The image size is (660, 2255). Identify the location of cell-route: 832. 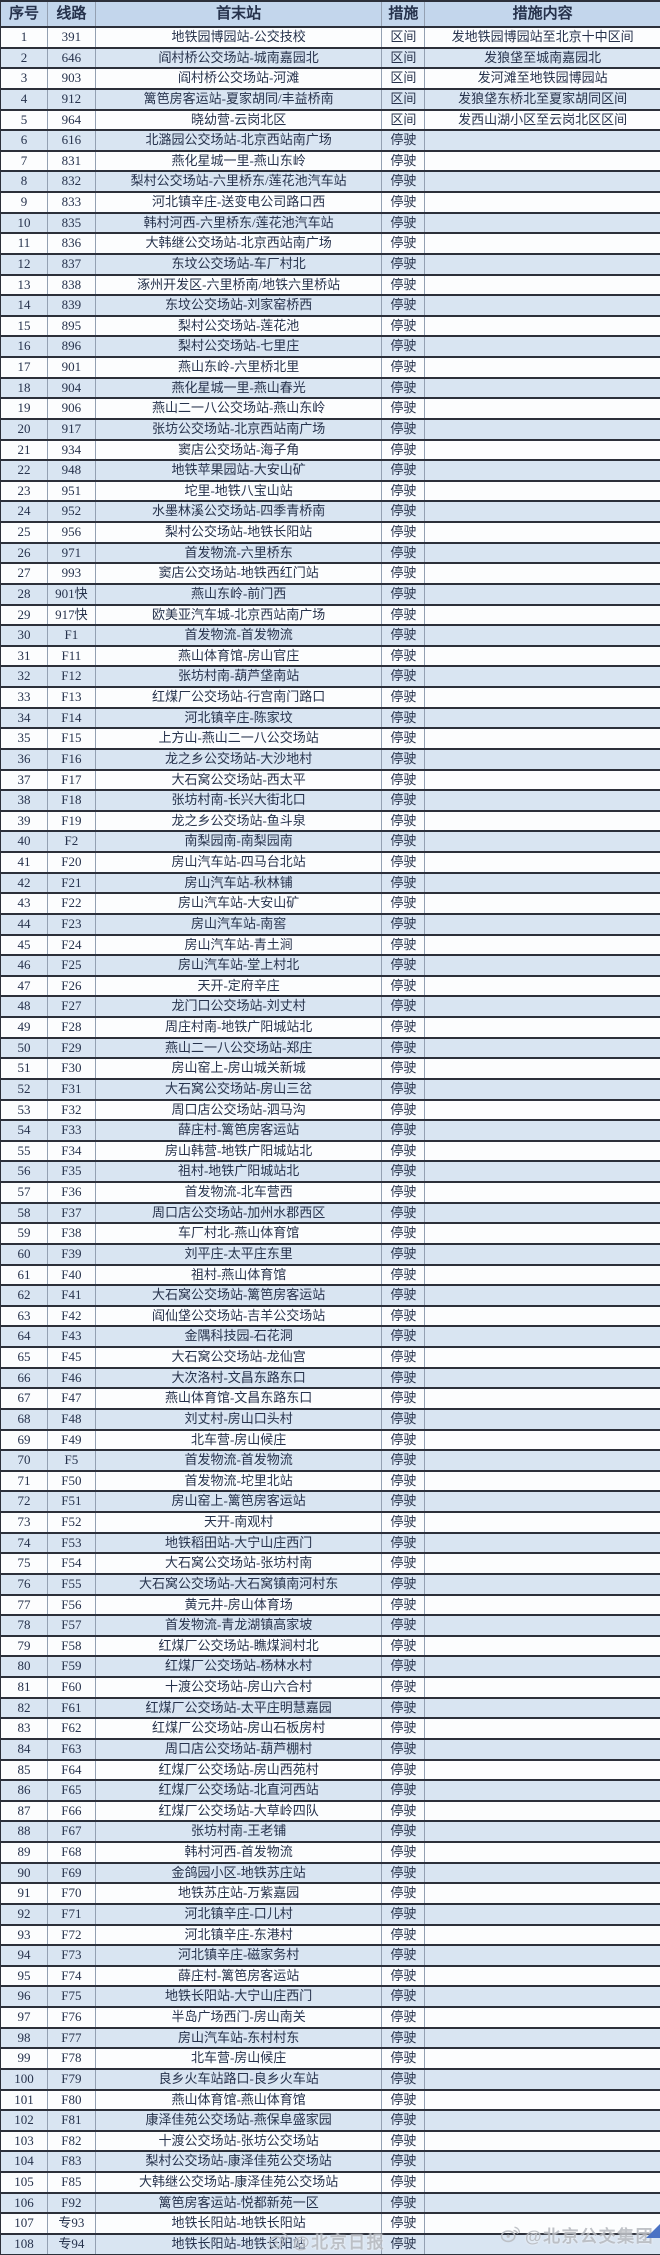
(72, 181).